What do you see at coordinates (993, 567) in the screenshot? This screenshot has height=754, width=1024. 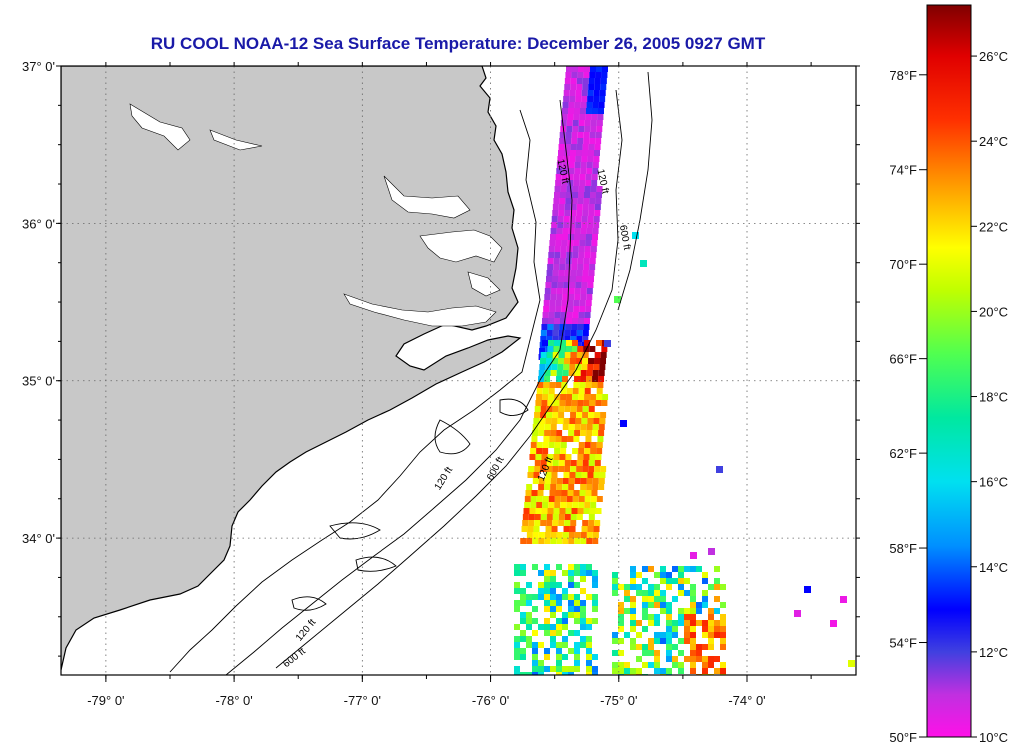 I see `colorbar-c-label: 14°C` at bounding box center [993, 567].